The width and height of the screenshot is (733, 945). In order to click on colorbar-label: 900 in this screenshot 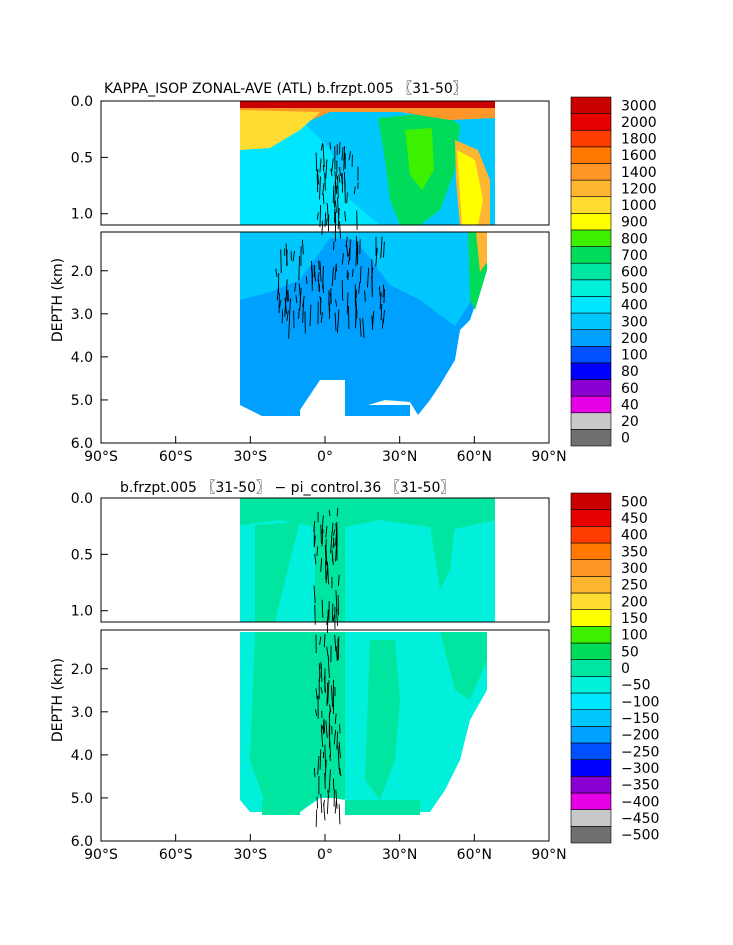, I will do `click(634, 223)`.